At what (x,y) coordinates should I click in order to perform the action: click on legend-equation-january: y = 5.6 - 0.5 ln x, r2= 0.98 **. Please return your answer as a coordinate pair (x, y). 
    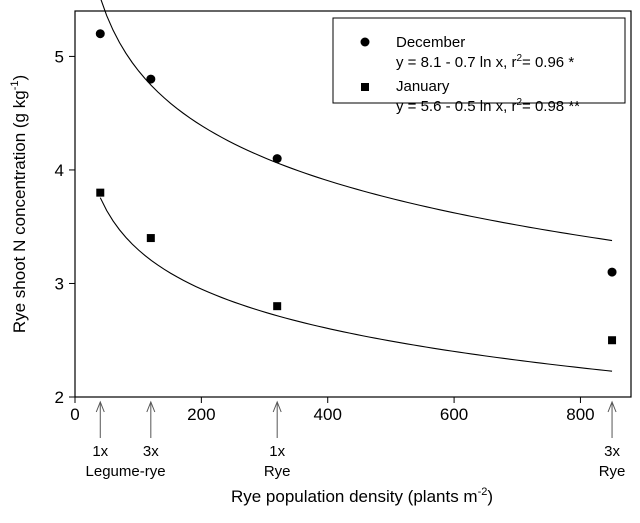
    Looking at the image, I should click on (488, 106).